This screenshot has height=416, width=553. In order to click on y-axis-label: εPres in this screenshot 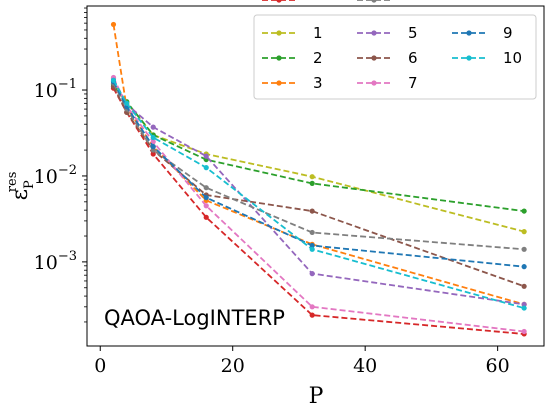, I will do `click(21, 186)`.